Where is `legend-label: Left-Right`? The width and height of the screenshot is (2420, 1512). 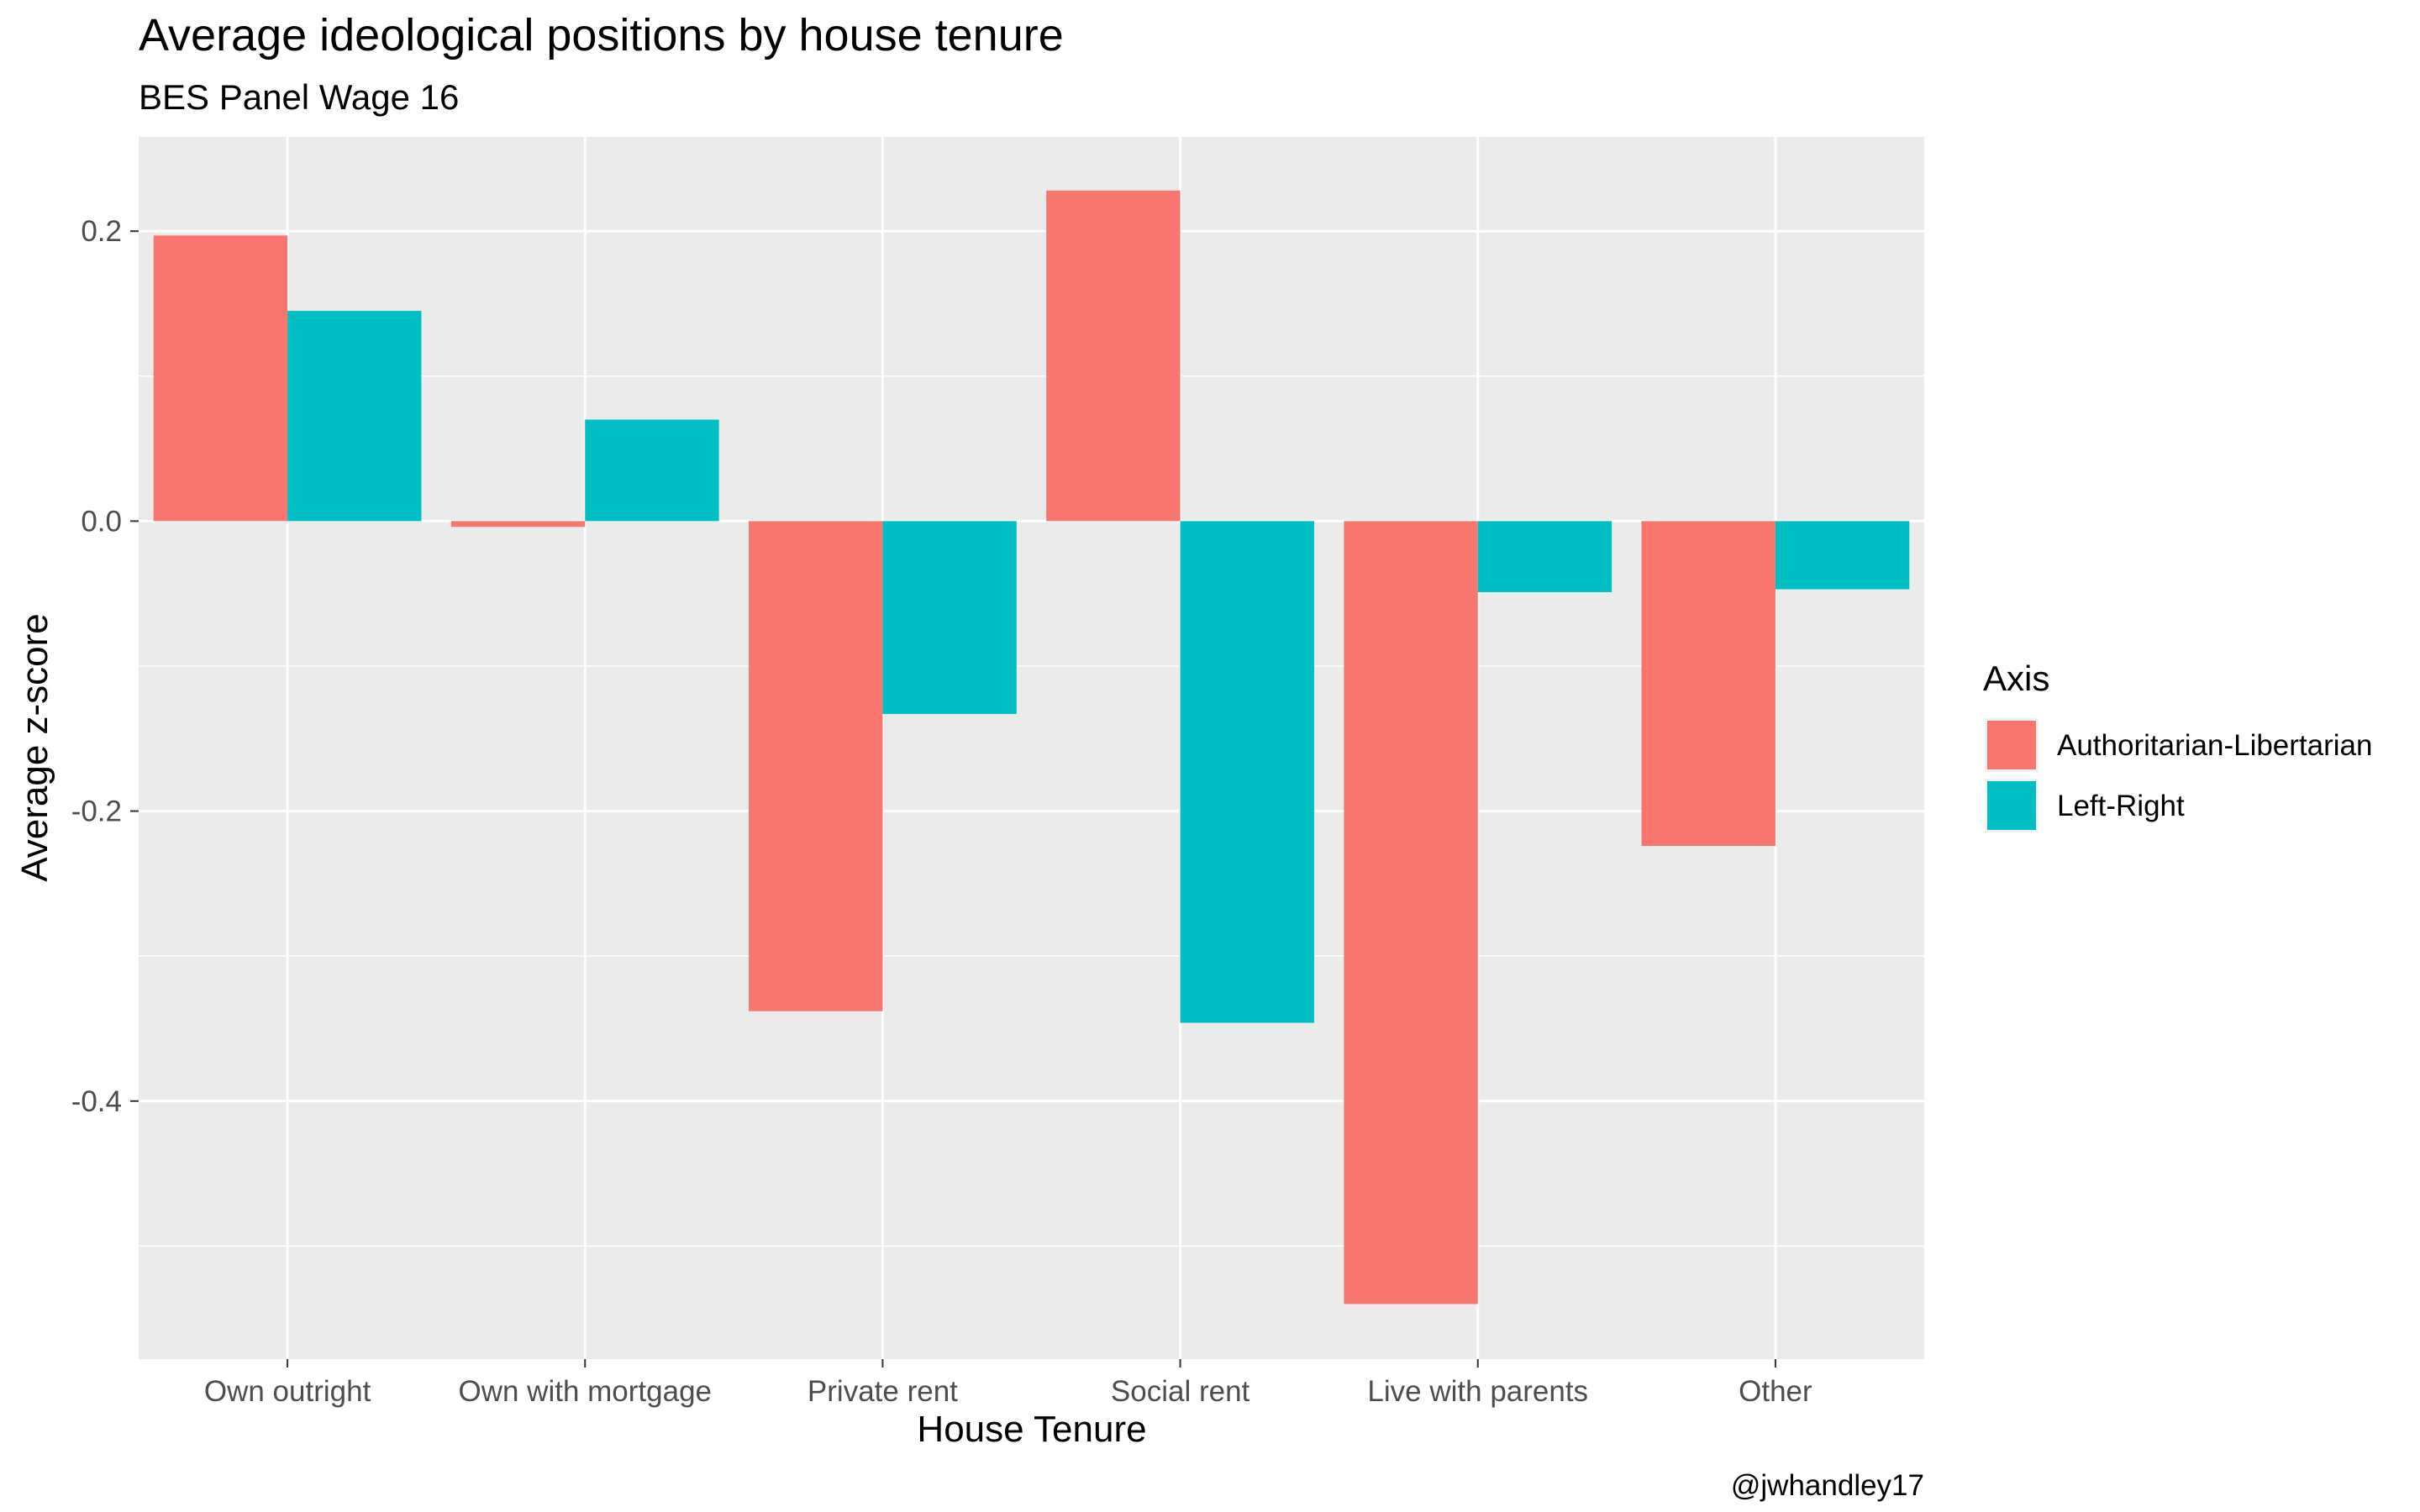 legend-label: Left-Right is located at coordinates (2121, 806).